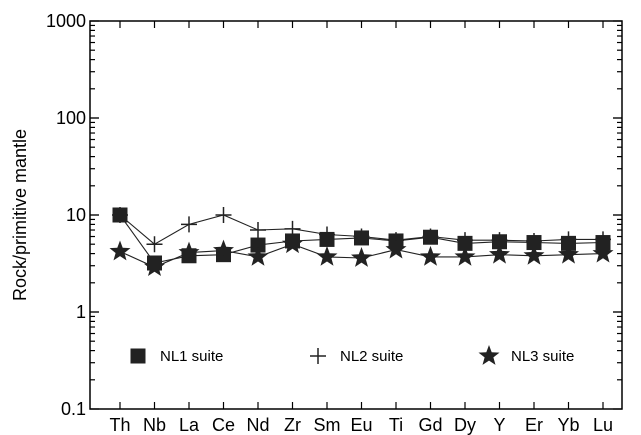 Image resolution: width=641 pixels, height=435 pixels. What do you see at coordinates (191, 356) in the screenshot?
I see `legend-label-1: NL1 suite` at bounding box center [191, 356].